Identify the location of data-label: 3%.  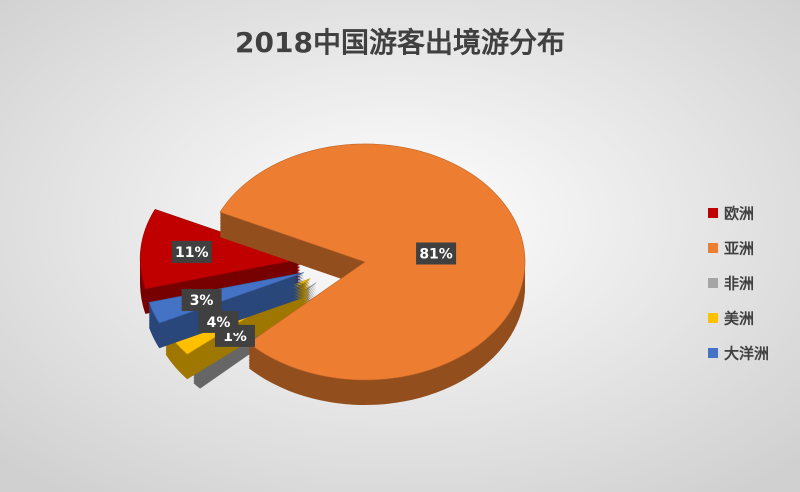
(202, 301).